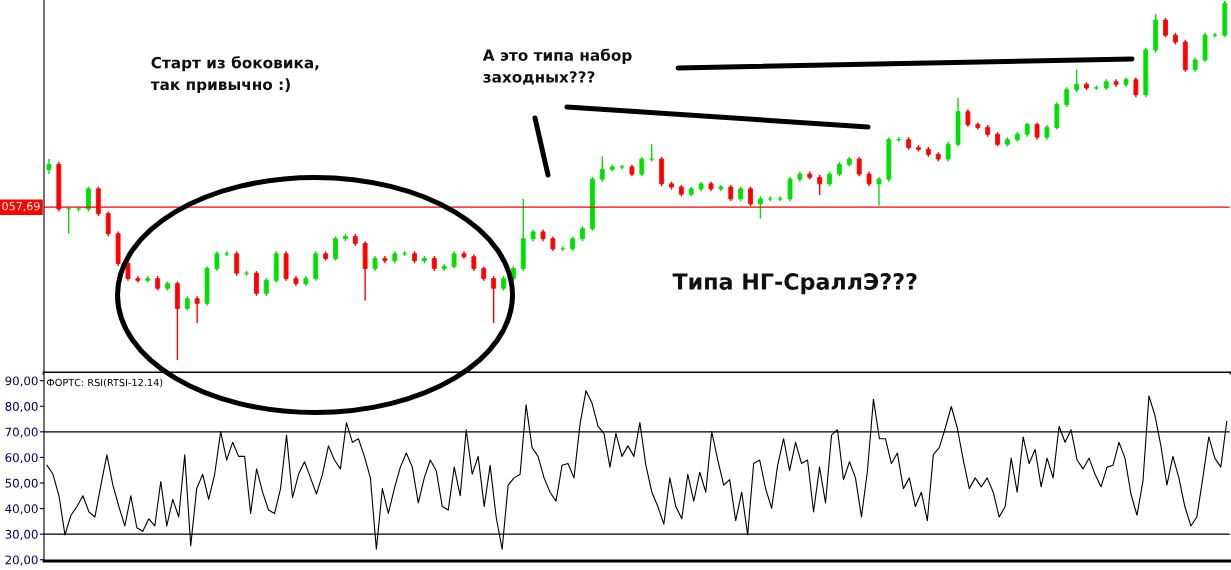 The height and width of the screenshot is (570, 1231). I want to click on text: ФОРТС: RSI(RTSI-12.14), so click(104, 383).